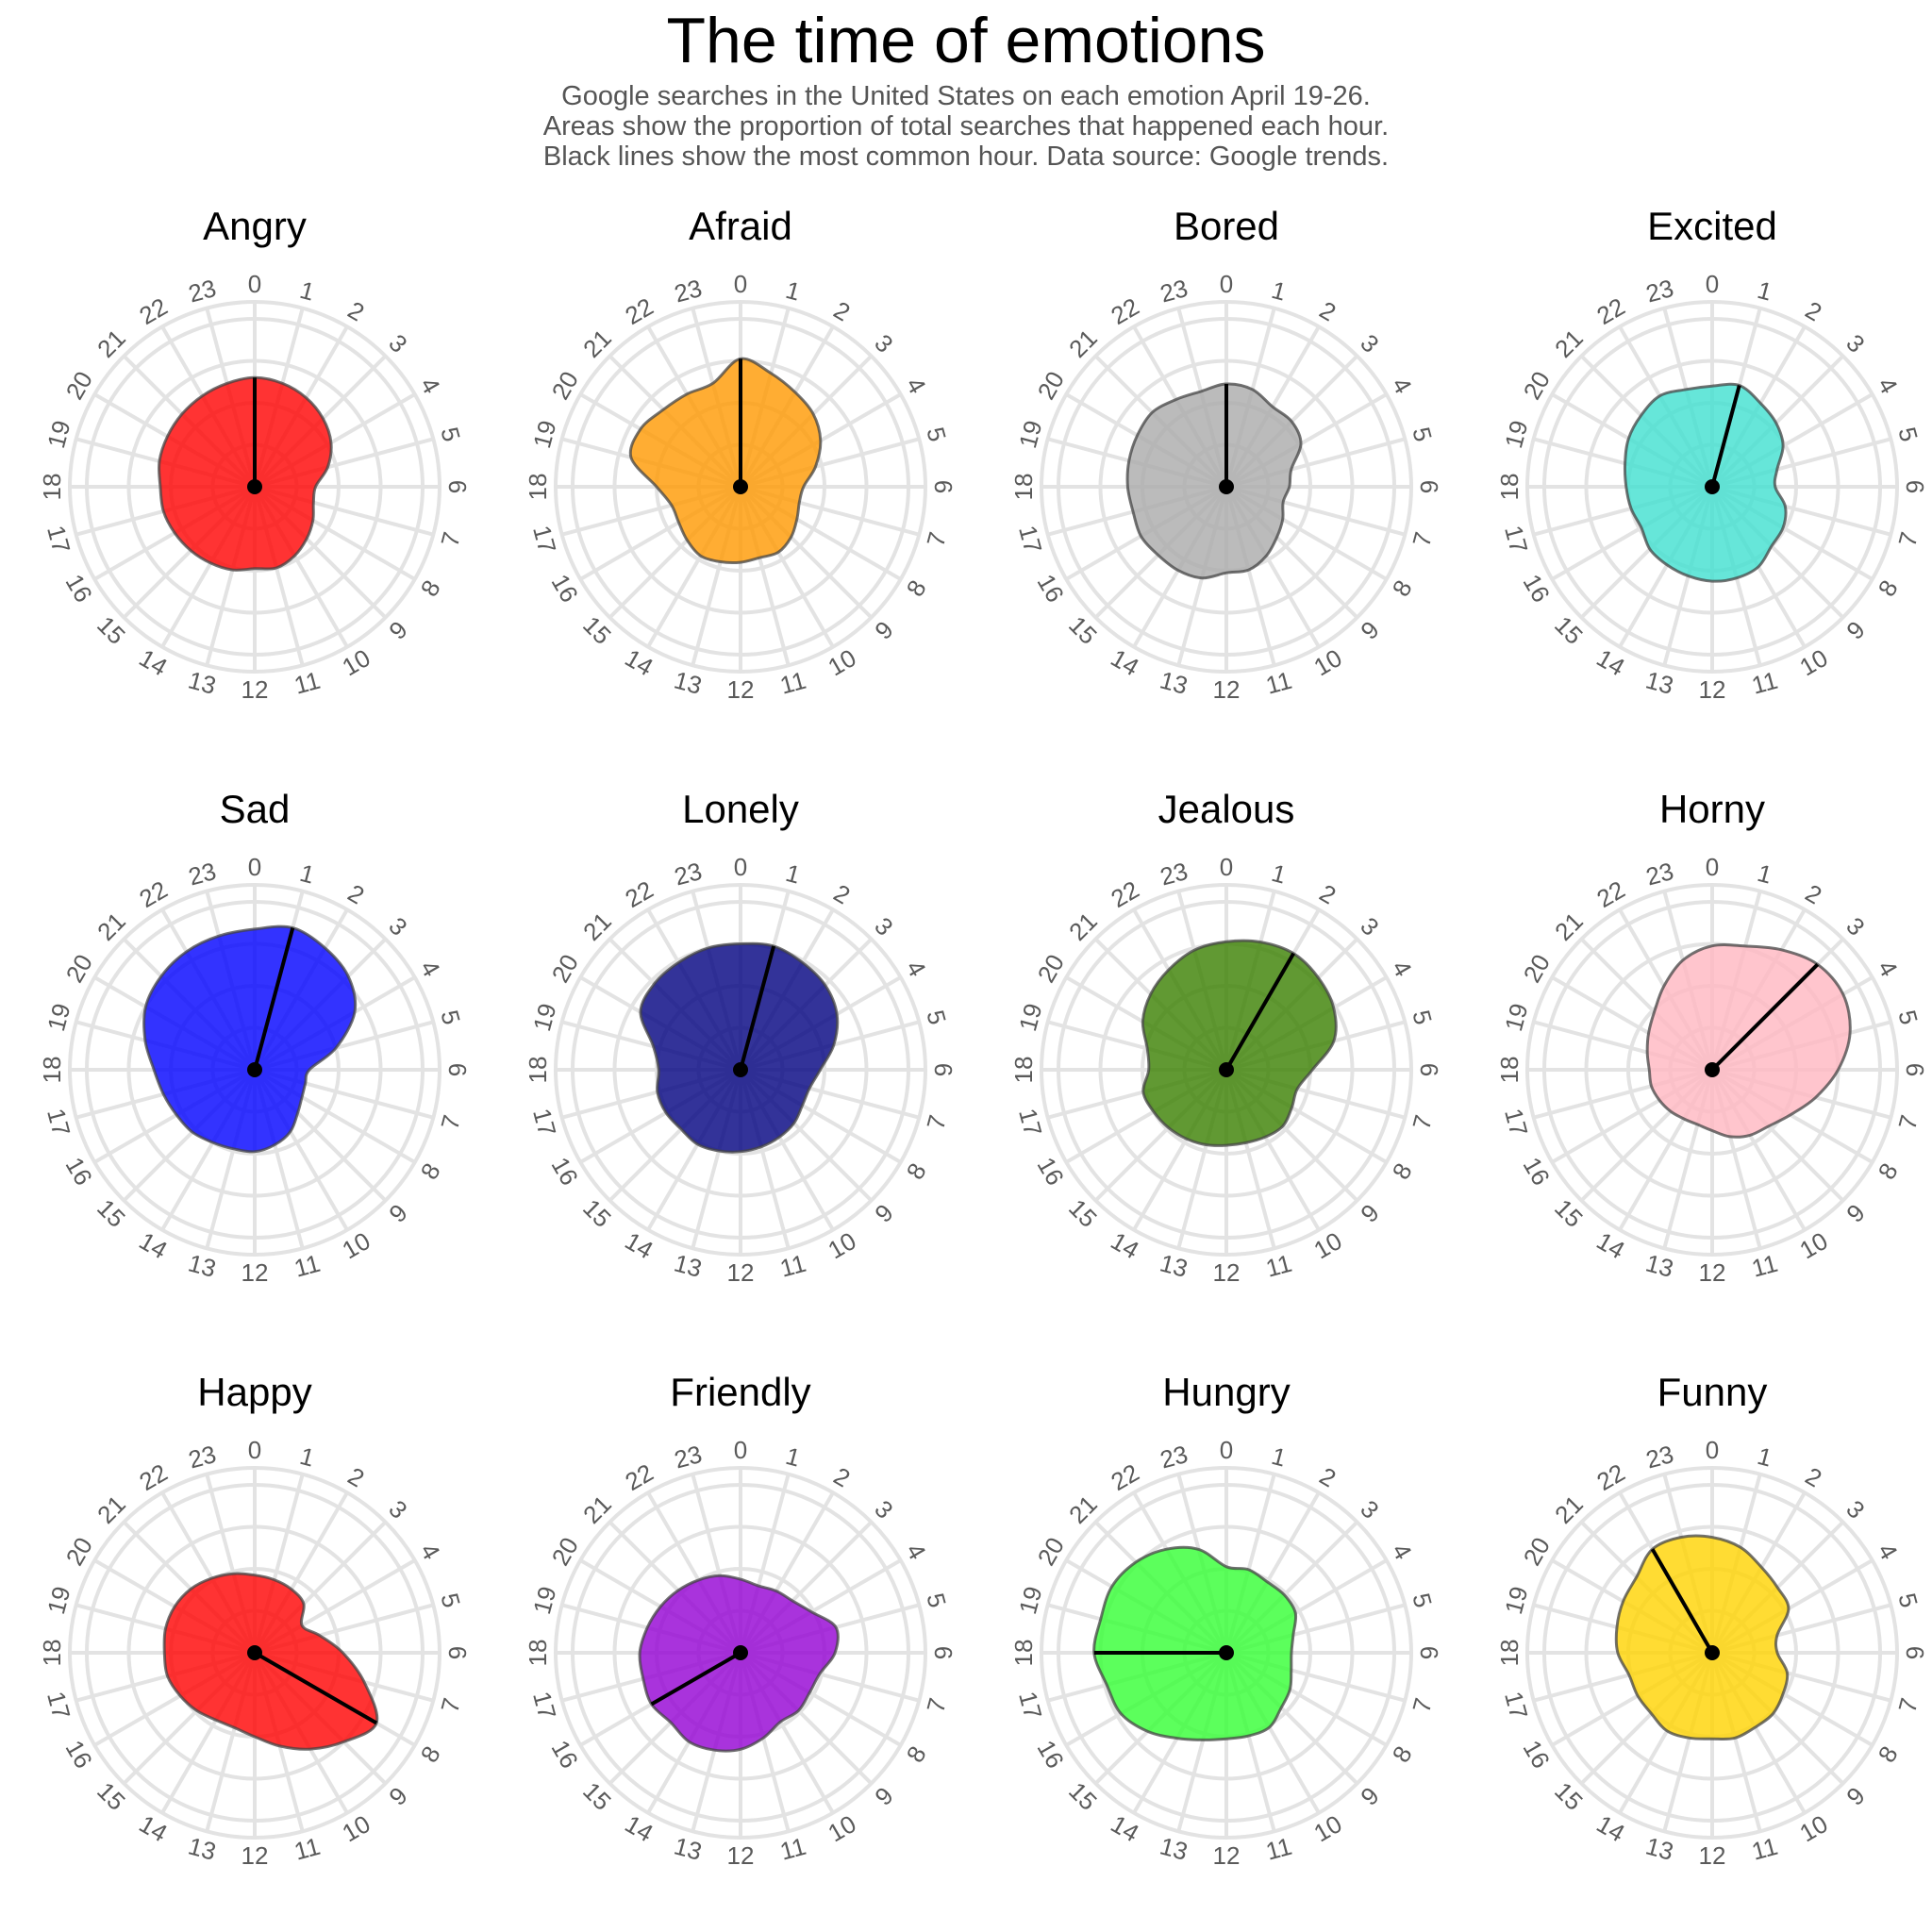  I want to click on panel-title: Friendly, so click(740, 1392).